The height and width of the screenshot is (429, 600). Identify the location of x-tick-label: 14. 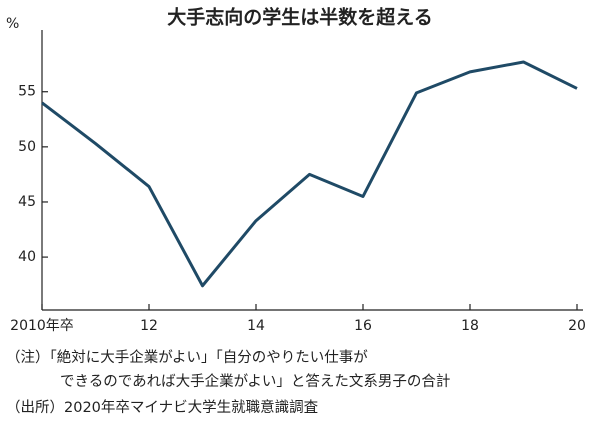
(256, 326).